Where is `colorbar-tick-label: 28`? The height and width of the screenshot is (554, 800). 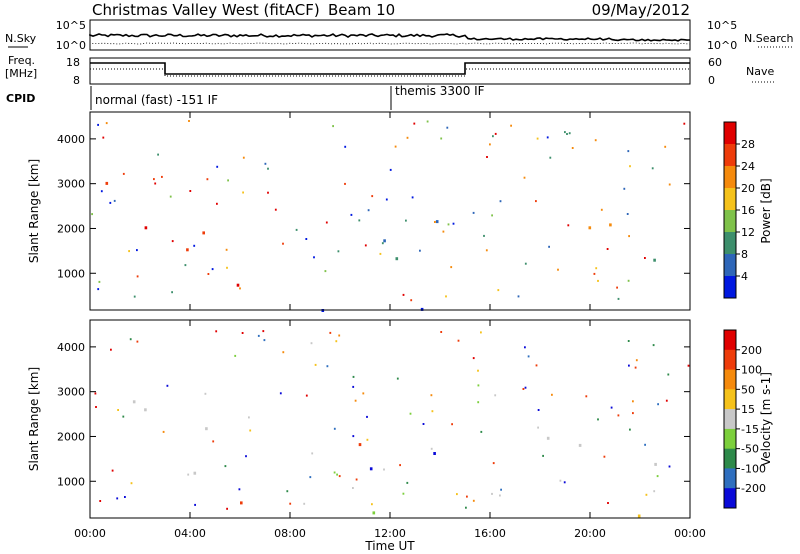
colorbar-tick-label: 28 is located at coordinates (748, 144).